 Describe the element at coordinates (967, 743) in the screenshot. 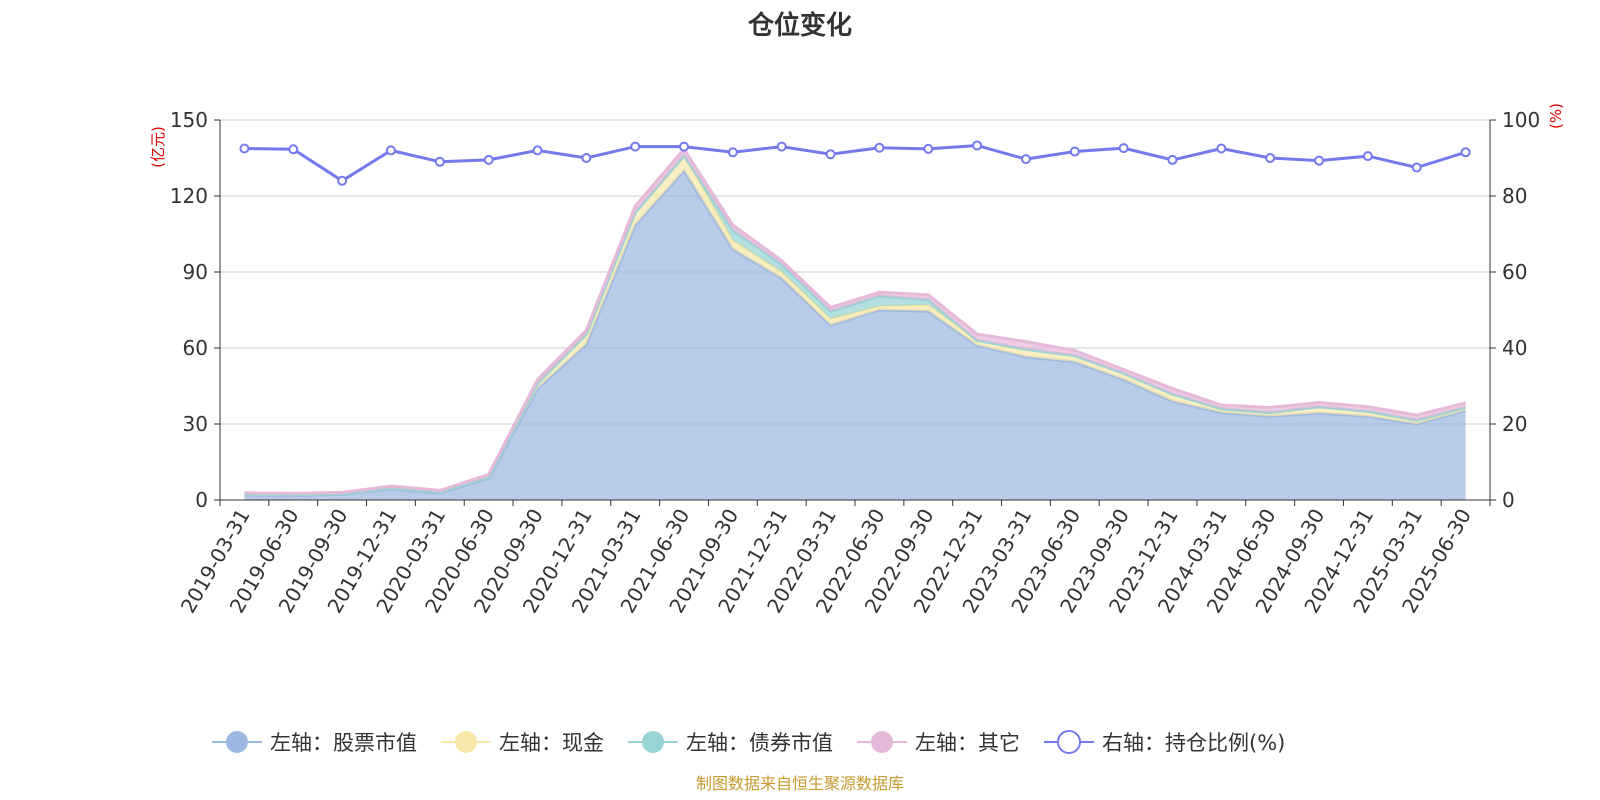

I see `legend-label: 左轴：其它` at that location.